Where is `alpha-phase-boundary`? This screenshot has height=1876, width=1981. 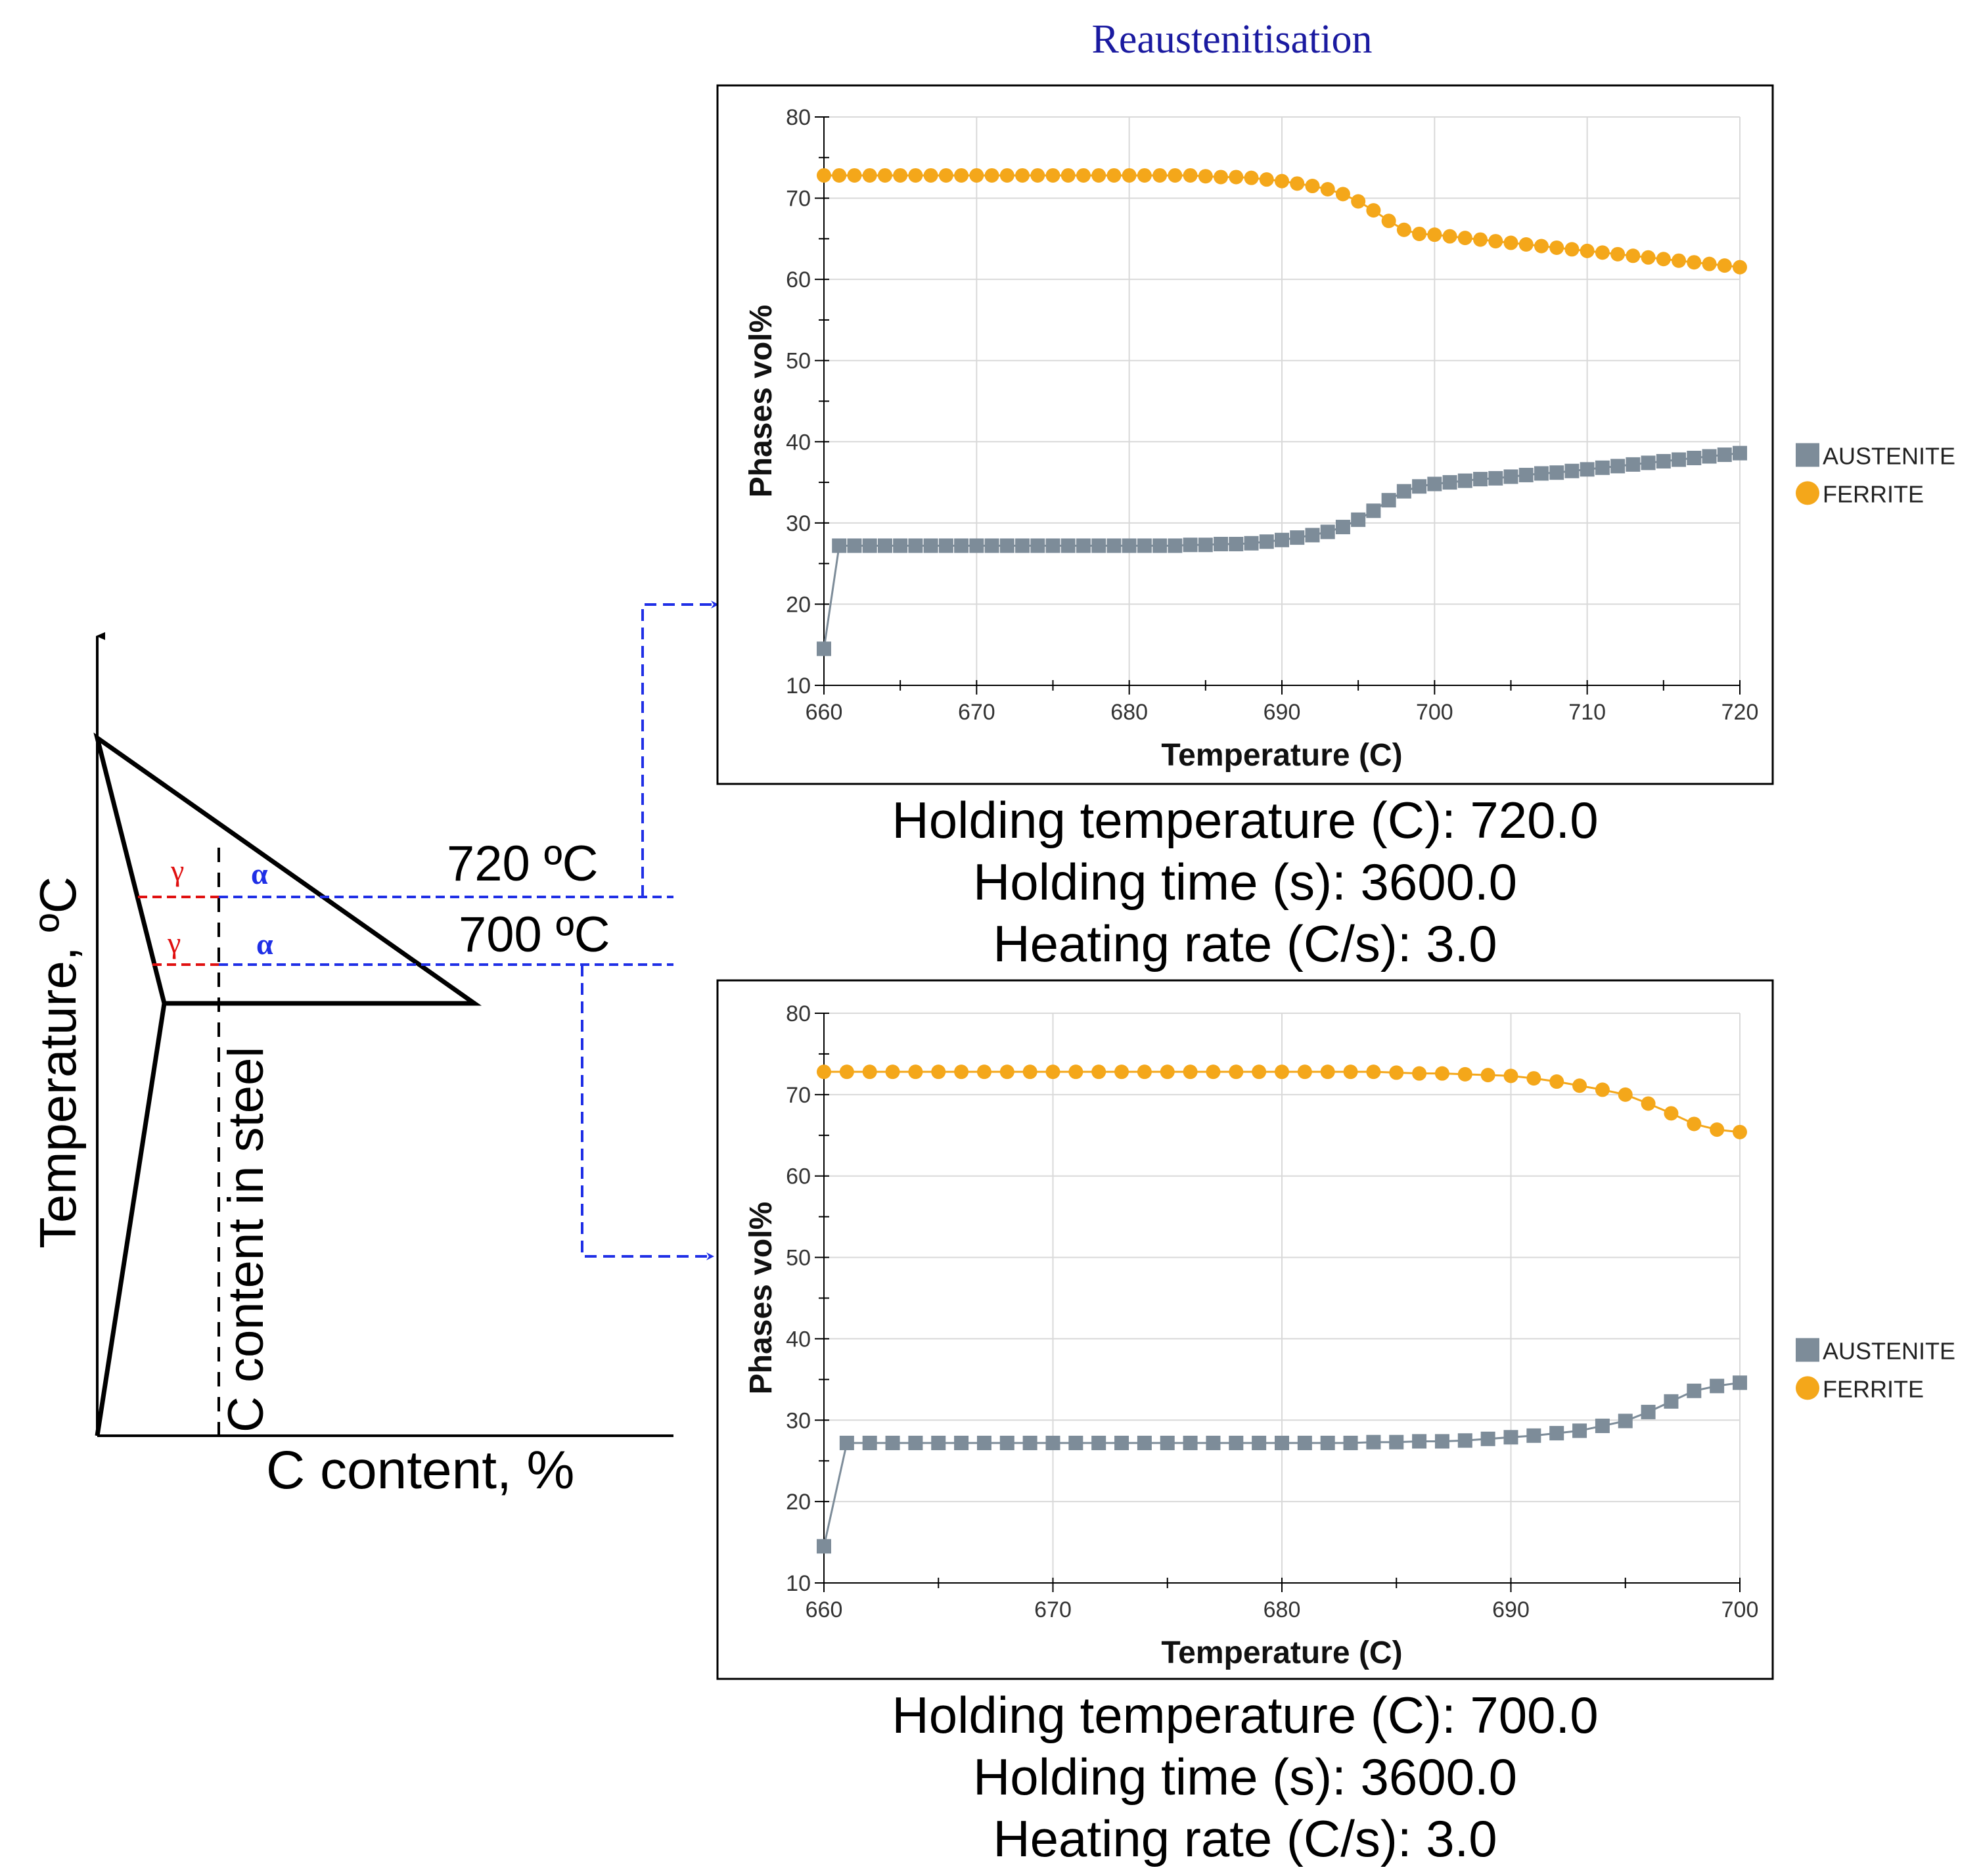 alpha-phase-boundary is located at coordinates (131, 1219).